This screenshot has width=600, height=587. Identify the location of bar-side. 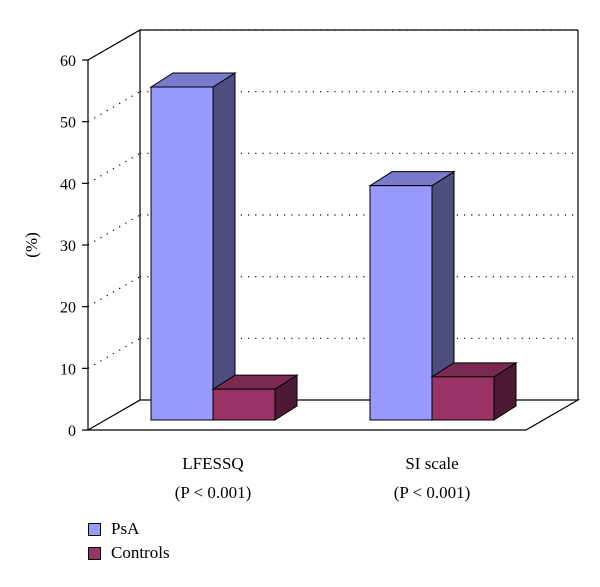
(224, 246).